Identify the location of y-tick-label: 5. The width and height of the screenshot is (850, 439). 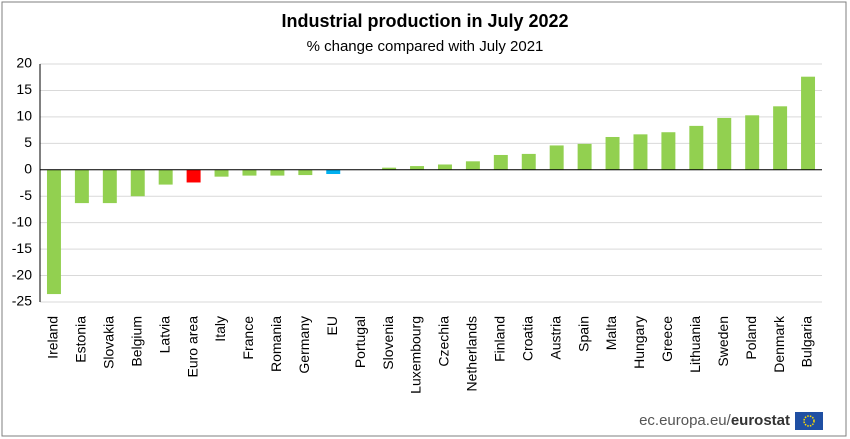
(28, 142).